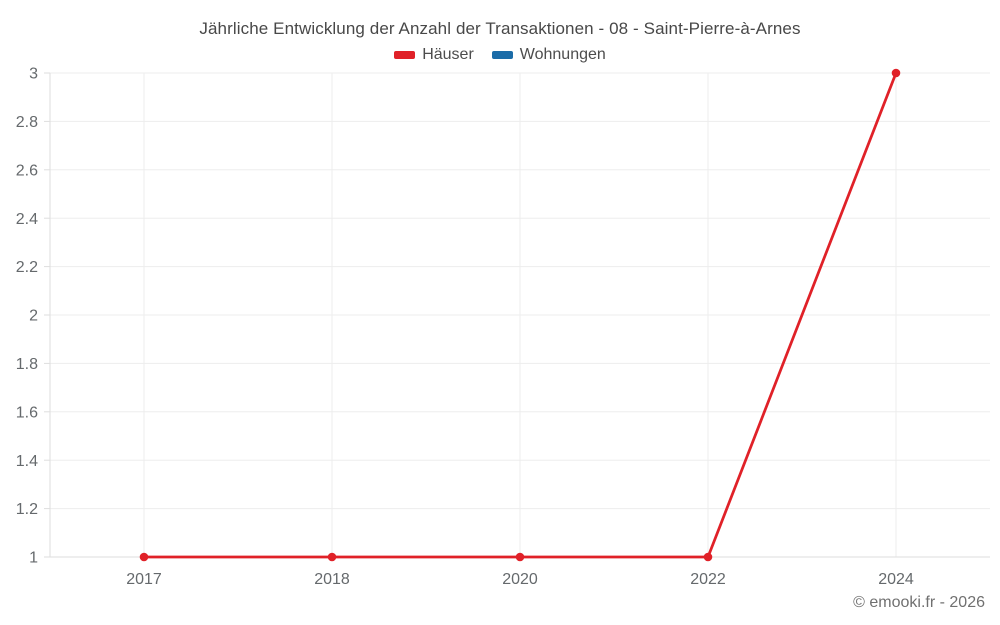 This screenshot has width=1000, height=625. What do you see at coordinates (33, 316) in the screenshot?
I see `y-tick-label: 2` at bounding box center [33, 316].